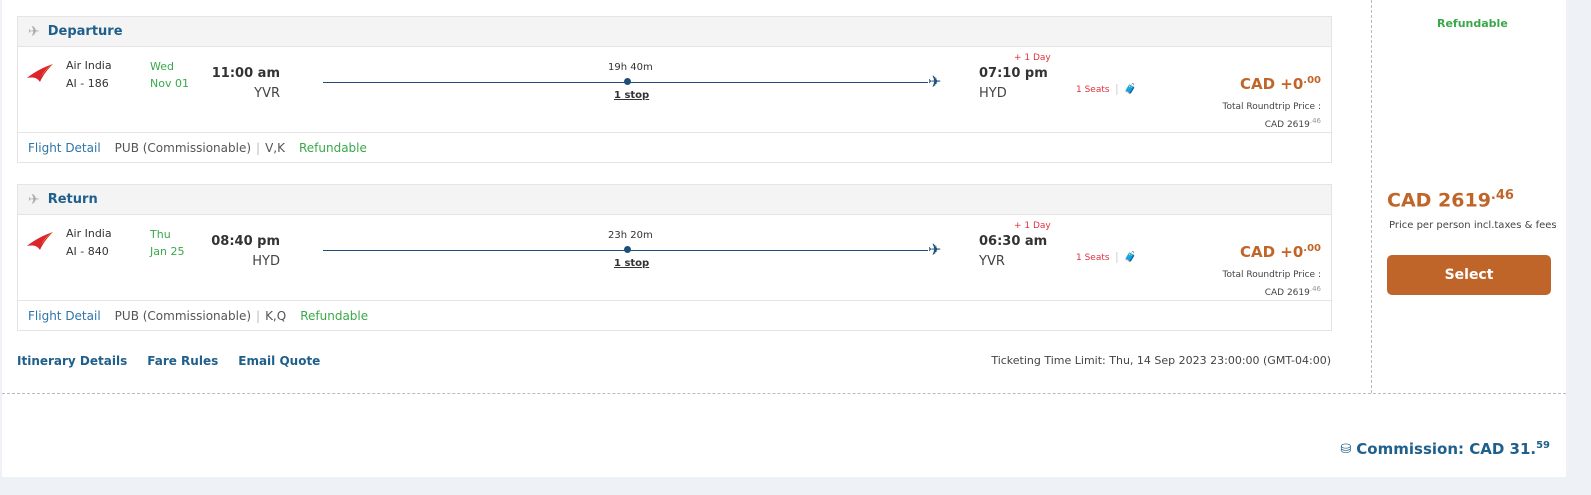  I want to click on departure-airport: YVR, so click(267, 93).